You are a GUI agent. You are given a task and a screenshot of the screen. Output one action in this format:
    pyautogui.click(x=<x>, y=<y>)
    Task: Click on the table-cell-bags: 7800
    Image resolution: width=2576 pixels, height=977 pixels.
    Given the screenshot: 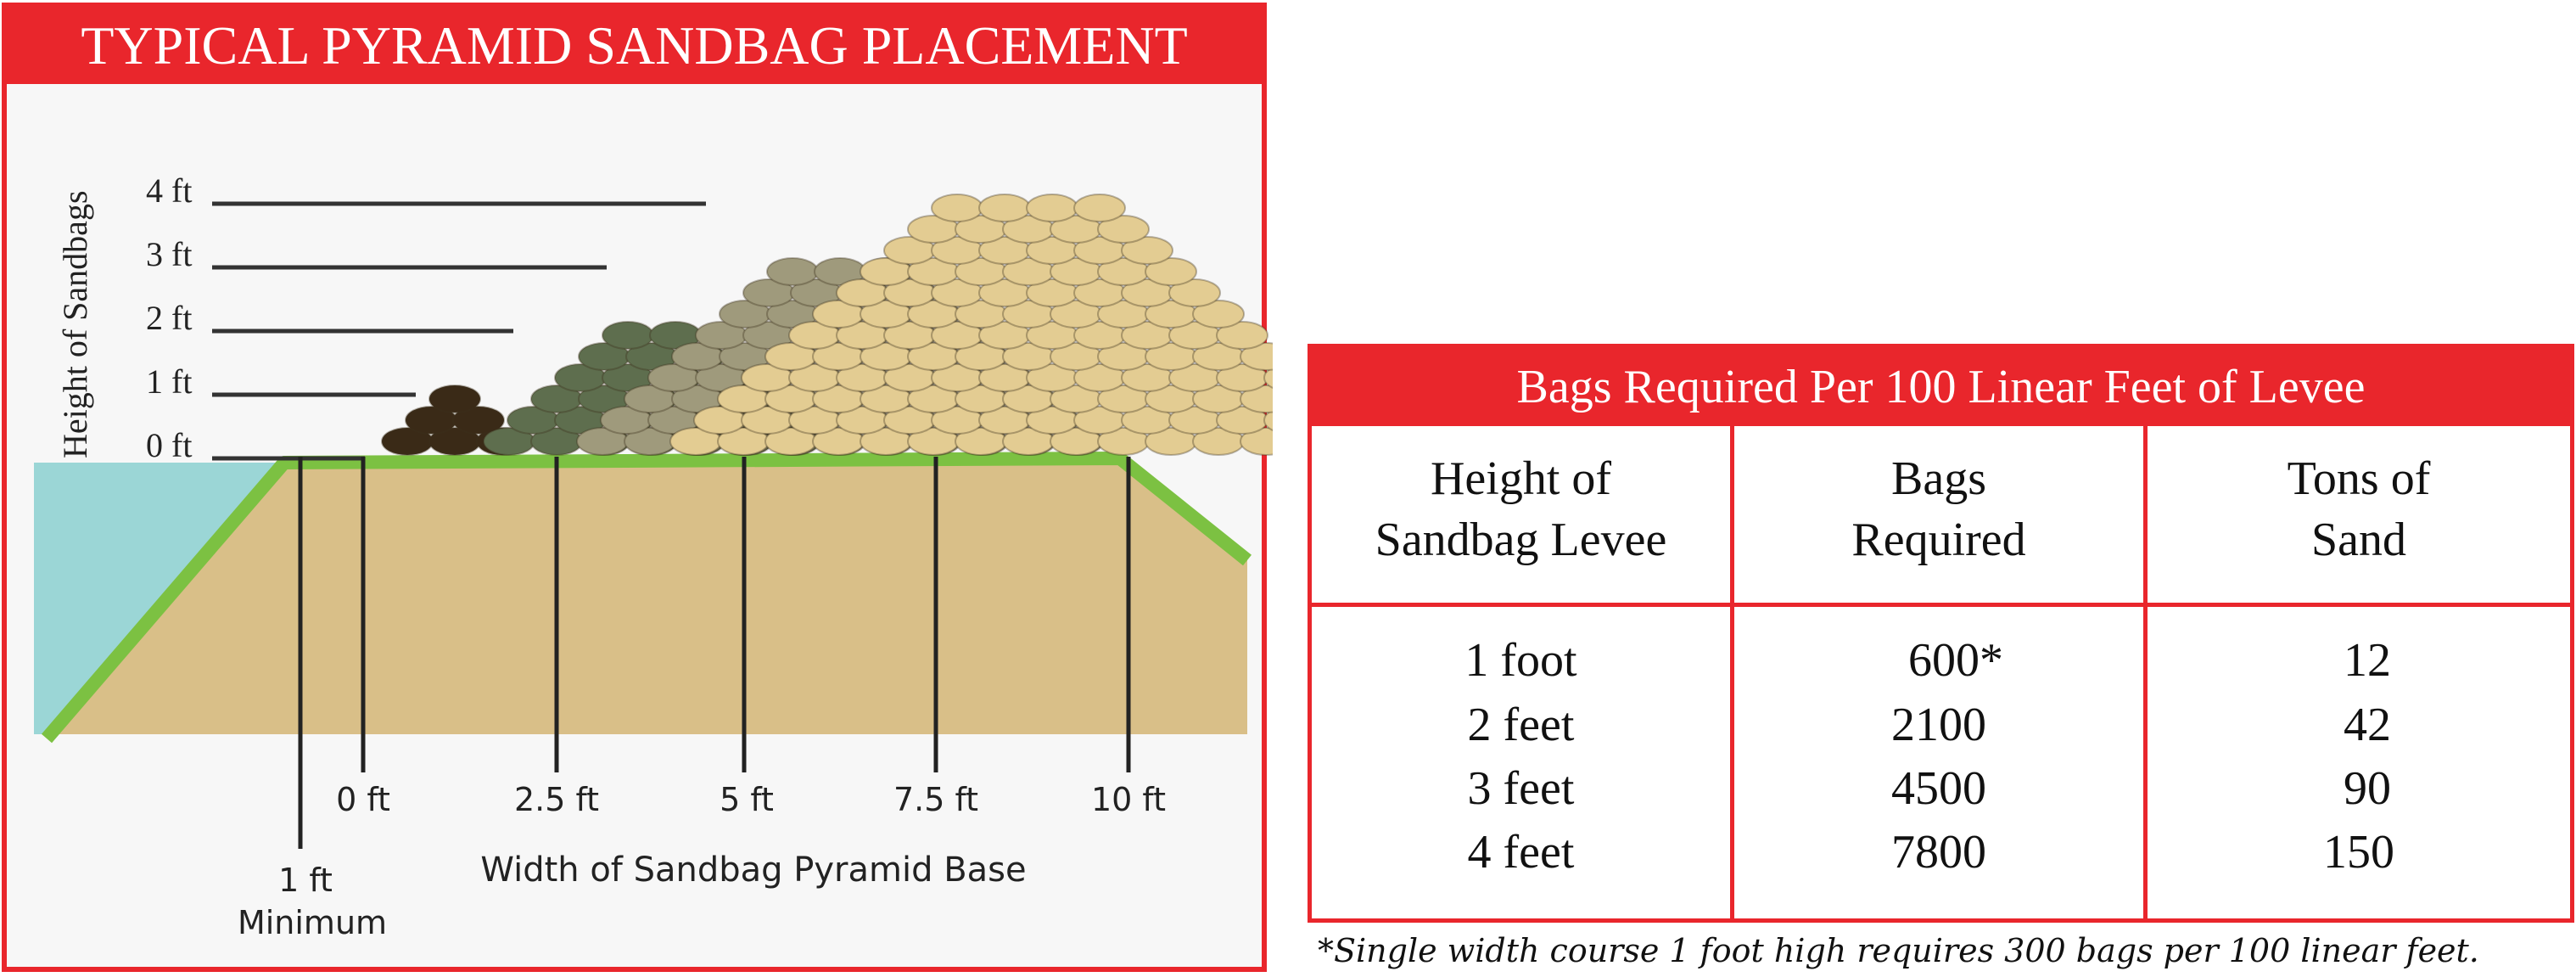 What is the action you would take?
    pyautogui.click(x=1938, y=852)
    